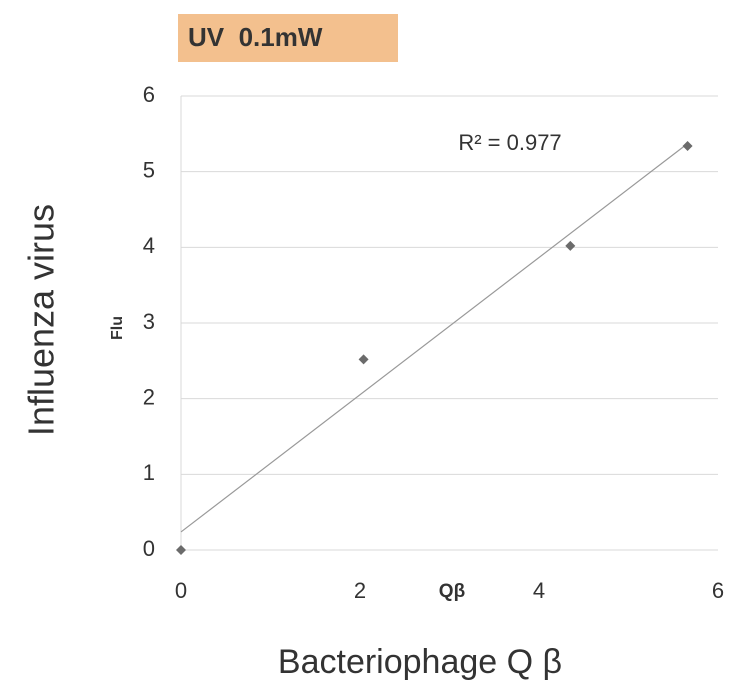 This screenshot has width=733, height=694. I want to click on x-axis-label: Bacteriophage Q β, so click(420, 662).